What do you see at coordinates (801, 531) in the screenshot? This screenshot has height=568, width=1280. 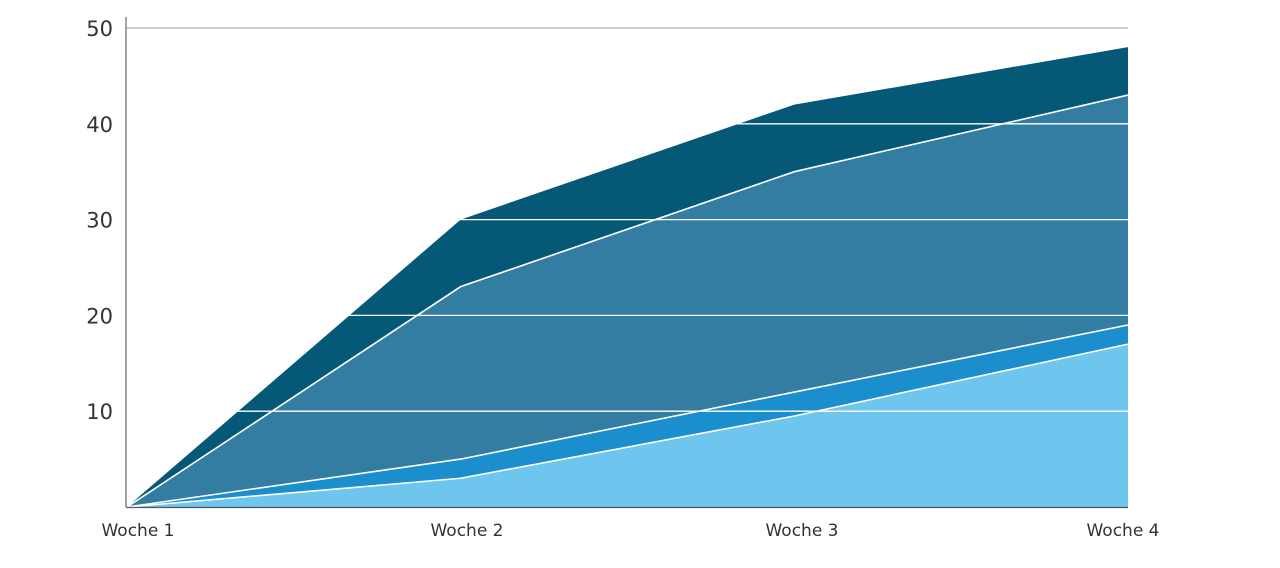 I see `x-tick-label: Woche 3` at bounding box center [801, 531].